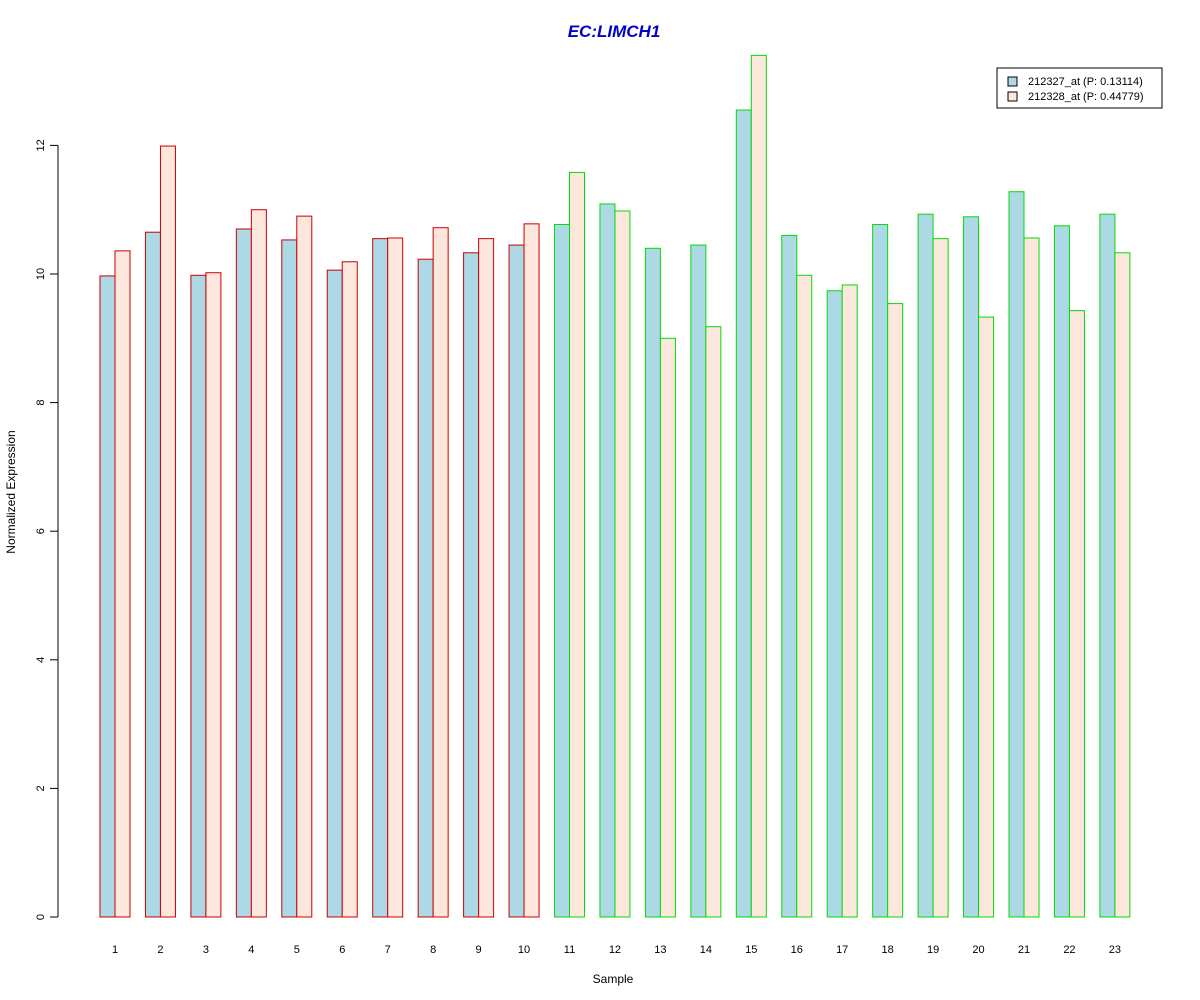  I want to click on y-tick-label: 12, so click(41, 145).